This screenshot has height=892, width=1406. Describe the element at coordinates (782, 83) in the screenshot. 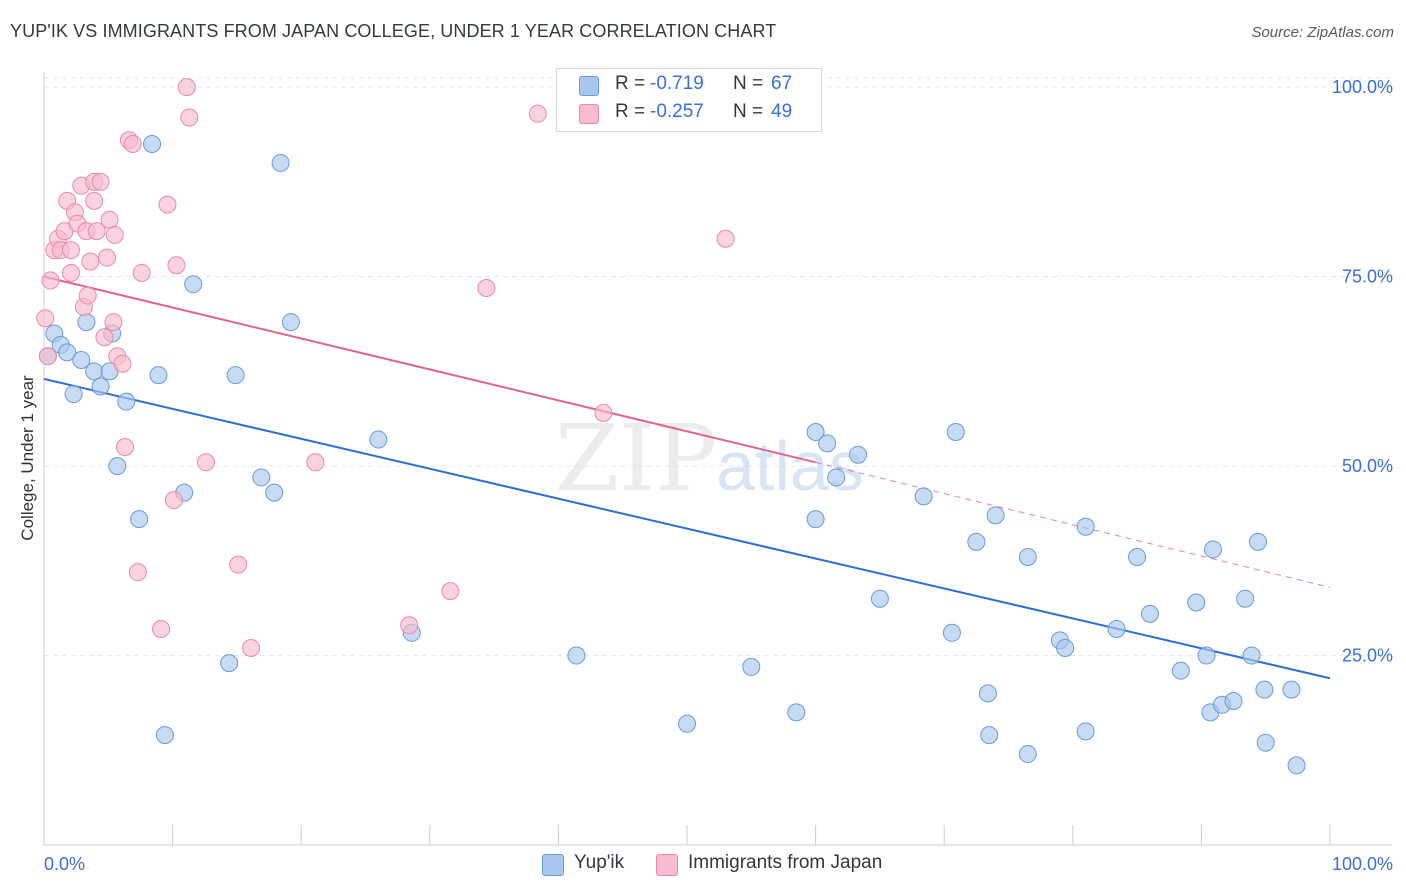

I see `n-value: 67` at that location.